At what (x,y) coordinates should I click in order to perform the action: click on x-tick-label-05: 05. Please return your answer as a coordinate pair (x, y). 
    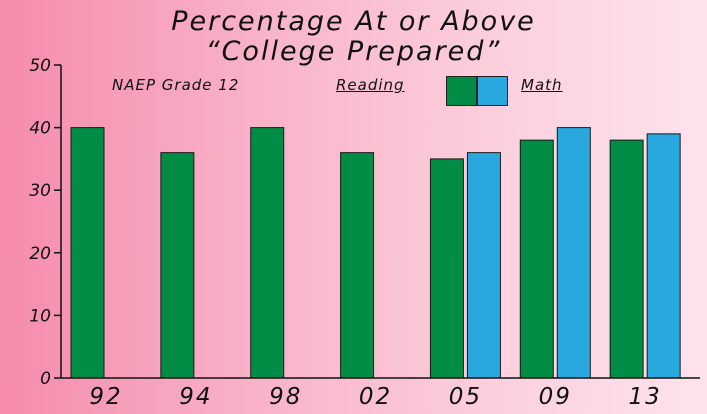
    Looking at the image, I should click on (465, 397).